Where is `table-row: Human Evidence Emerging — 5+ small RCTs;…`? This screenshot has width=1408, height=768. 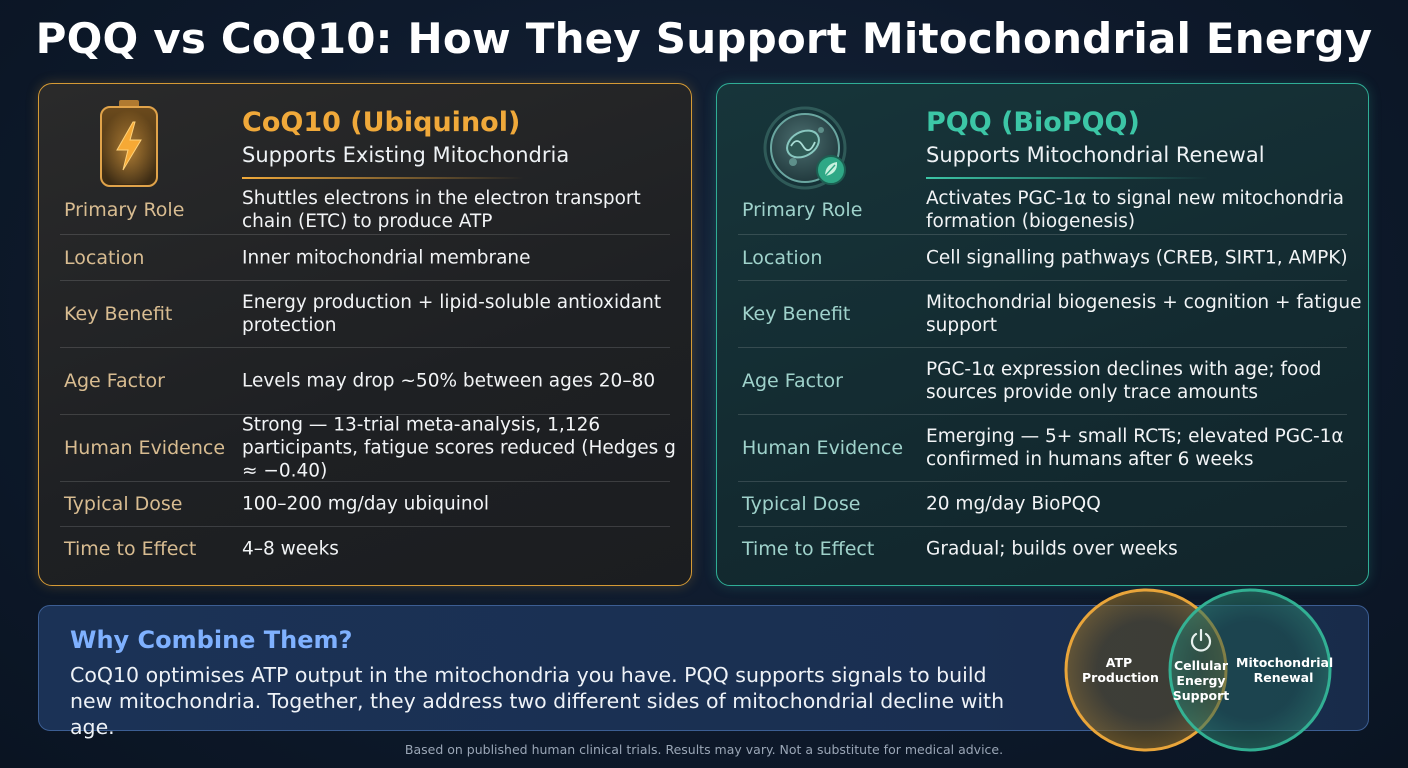
table-row: Human Evidence Emerging — 5+ small RCTs;… is located at coordinates (1042, 448).